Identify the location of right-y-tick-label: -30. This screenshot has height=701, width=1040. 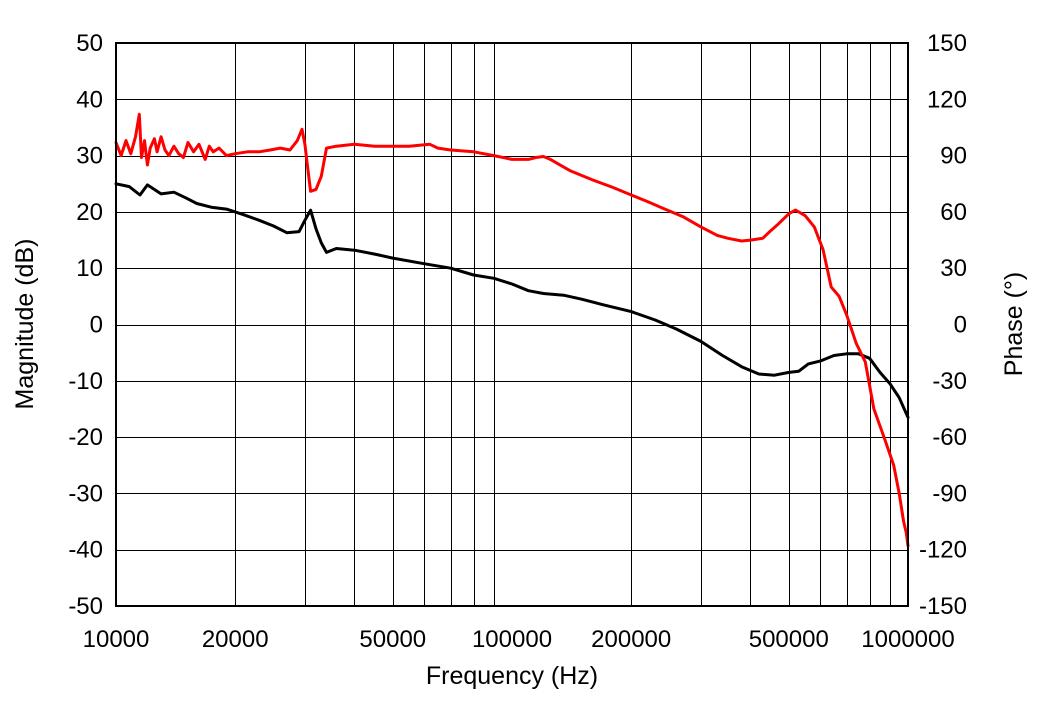
(949, 381).